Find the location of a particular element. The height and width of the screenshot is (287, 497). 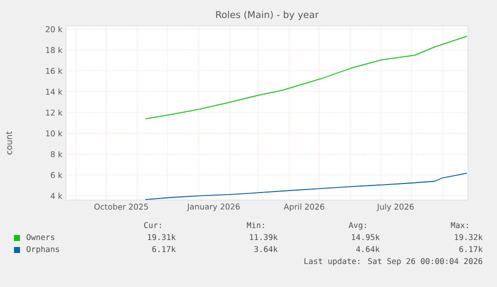

line-series is located at coordinates (306, 186).